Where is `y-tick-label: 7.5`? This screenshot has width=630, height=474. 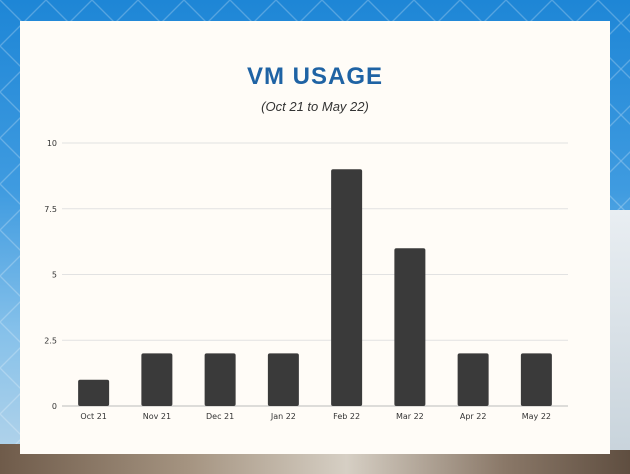 y-tick-label: 7.5 is located at coordinates (50, 209).